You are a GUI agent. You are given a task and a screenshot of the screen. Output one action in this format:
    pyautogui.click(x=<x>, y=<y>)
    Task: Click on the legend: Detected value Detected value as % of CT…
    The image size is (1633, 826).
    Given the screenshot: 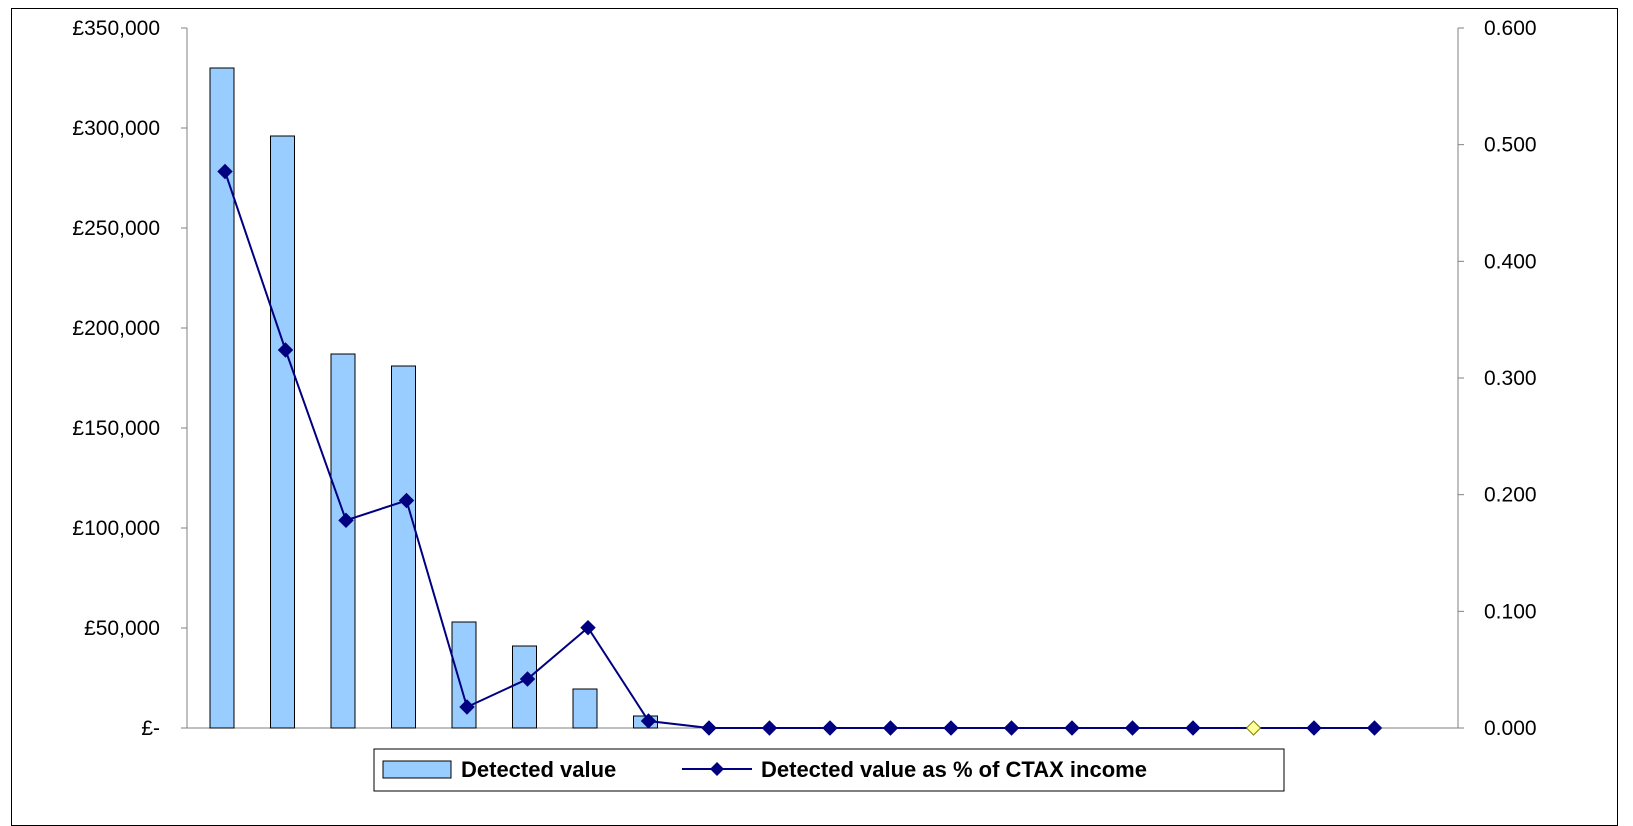 What is the action you would take?
    pyautogui.click(x=829, y=770)
    